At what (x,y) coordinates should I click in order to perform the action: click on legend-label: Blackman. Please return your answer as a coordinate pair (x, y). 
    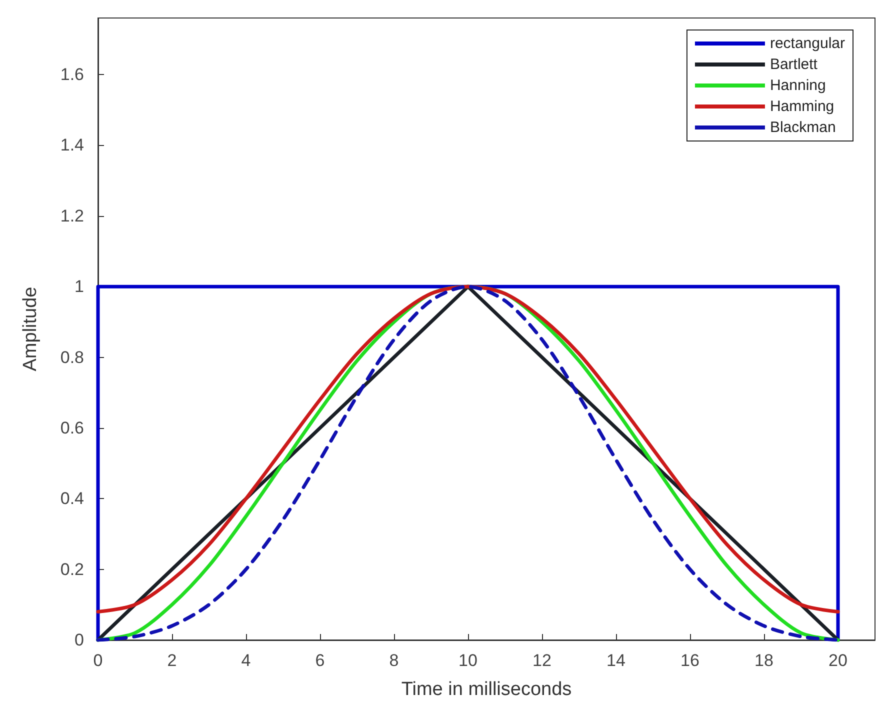
    Looking at the image, I should click on (803, 127).